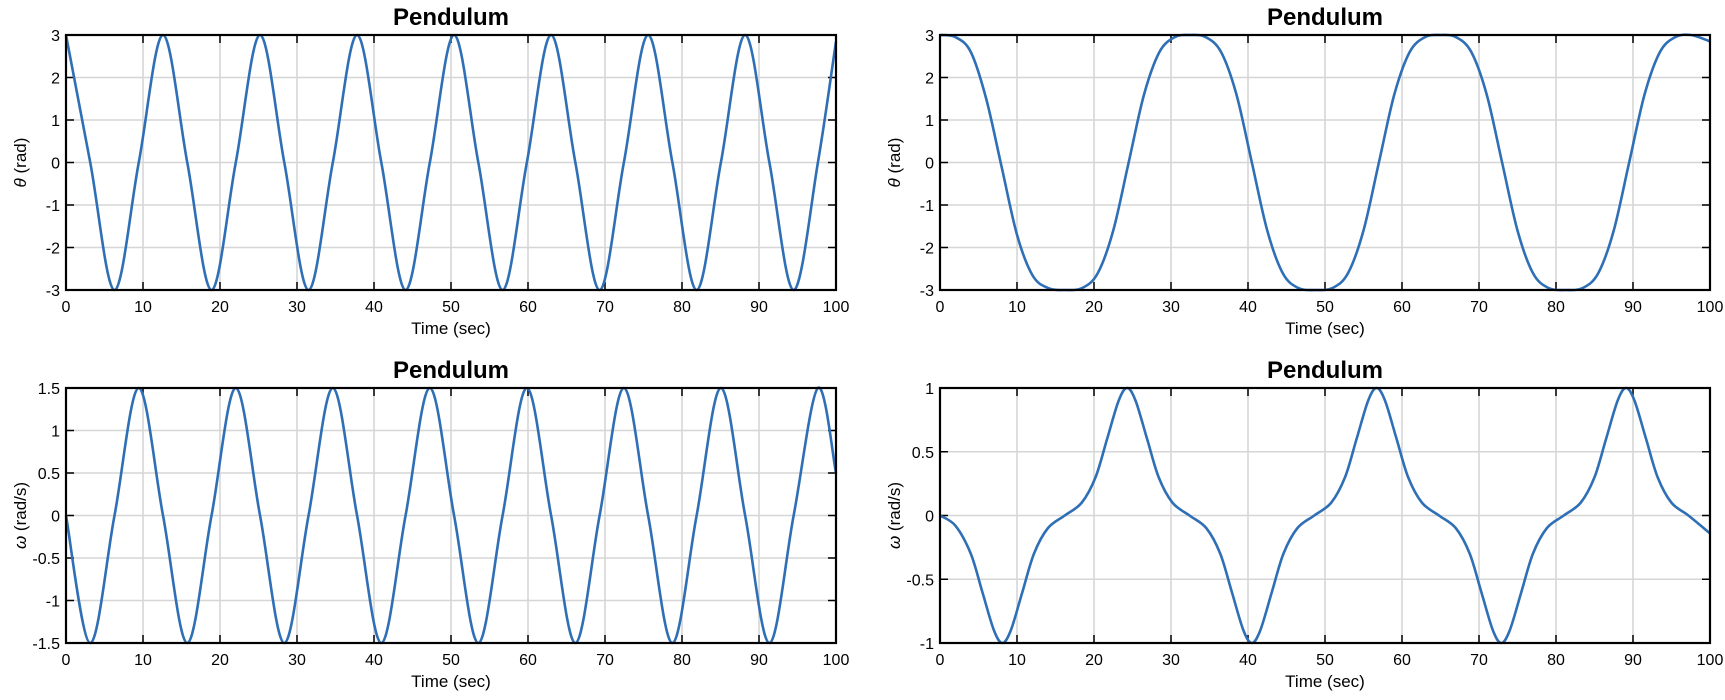  I want to click on y-tick-label: 1.5, so click(49, 389).